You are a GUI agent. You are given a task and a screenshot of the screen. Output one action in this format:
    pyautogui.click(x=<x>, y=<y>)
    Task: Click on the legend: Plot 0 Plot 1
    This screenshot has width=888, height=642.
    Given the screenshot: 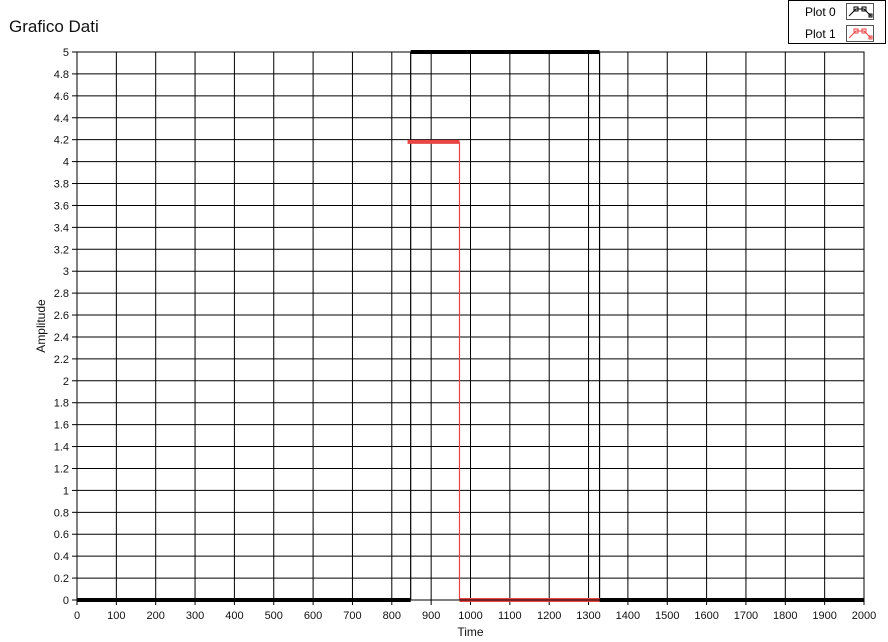 What is the action you would take?
    pyautogui.click(x=837, y=22)
    